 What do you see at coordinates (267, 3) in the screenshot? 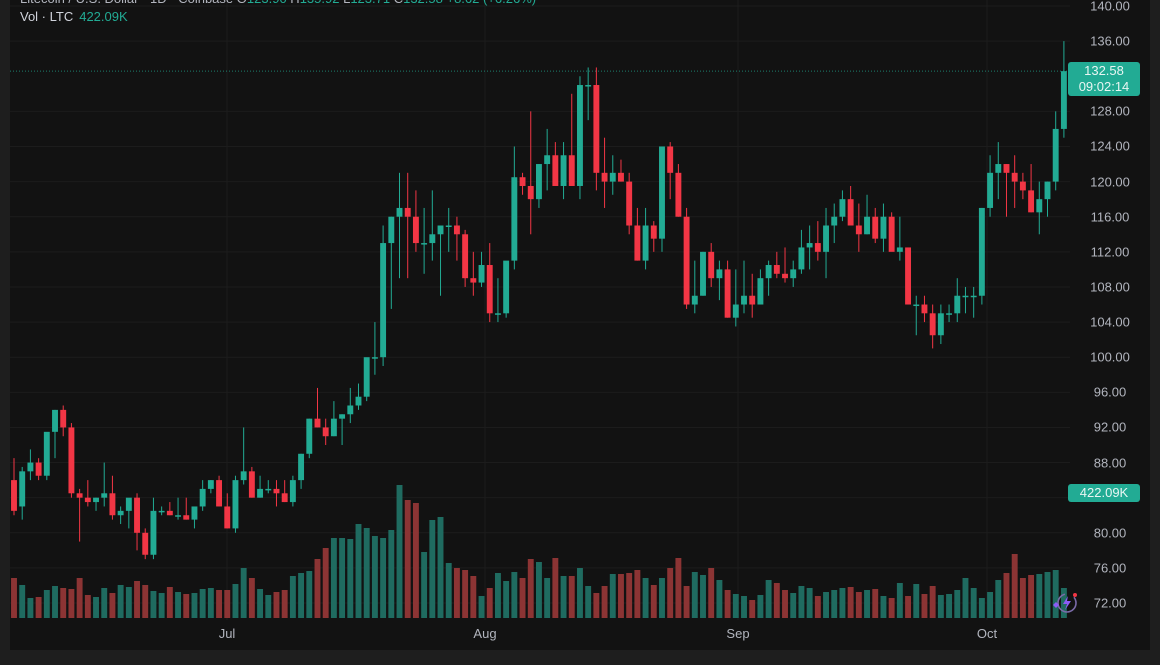
I see `ohlc-open: 123.90` at bounding box center [267, 3].